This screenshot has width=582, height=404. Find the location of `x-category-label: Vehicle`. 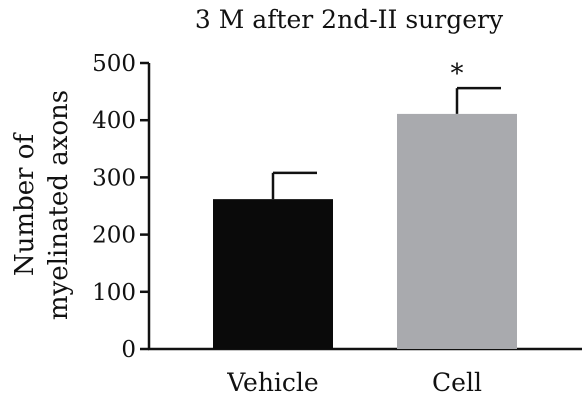

x-category-label: Vehicle is located at coordinates (272, 382).